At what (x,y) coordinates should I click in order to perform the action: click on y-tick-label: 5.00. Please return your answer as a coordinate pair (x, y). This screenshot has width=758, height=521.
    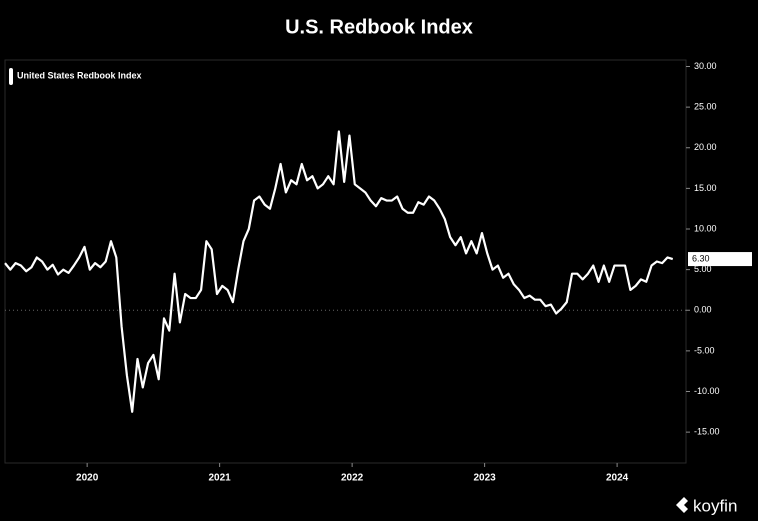
    Looking at the image, I should click on (703, 269).